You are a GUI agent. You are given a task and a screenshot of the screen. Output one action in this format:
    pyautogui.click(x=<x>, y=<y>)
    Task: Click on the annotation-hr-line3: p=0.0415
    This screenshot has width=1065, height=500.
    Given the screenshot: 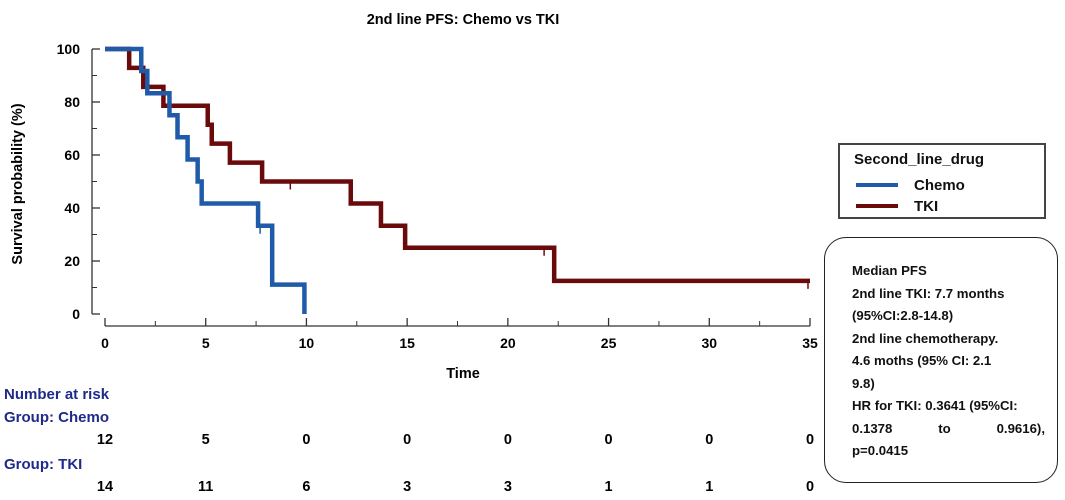 What is the action you would take?
    pyautogui.click(x=880, y=450)
    